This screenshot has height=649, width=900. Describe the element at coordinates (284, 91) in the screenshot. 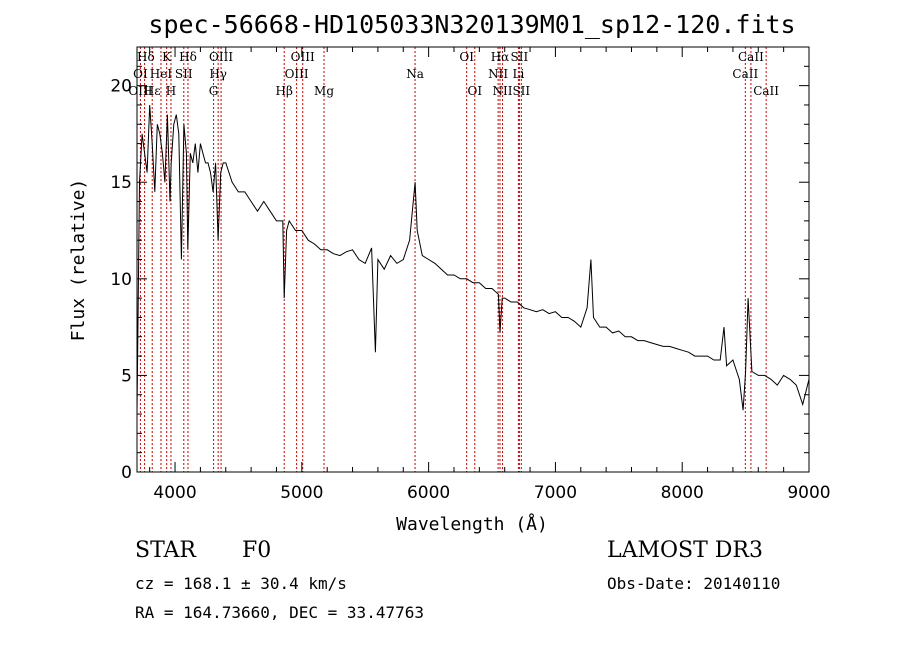

I see `marker-label: Hβ` at that location.